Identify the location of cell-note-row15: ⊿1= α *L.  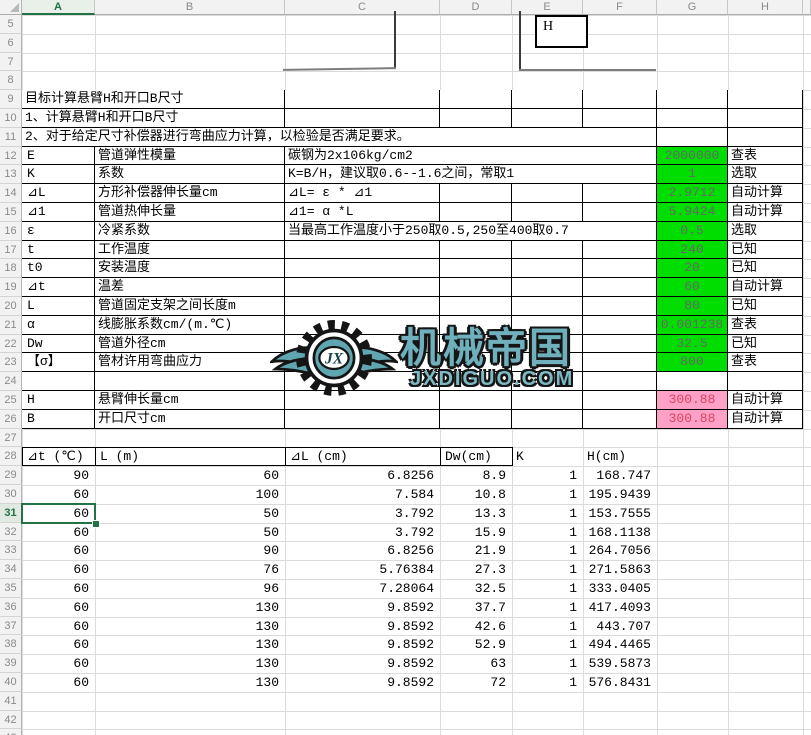
(362, 212).